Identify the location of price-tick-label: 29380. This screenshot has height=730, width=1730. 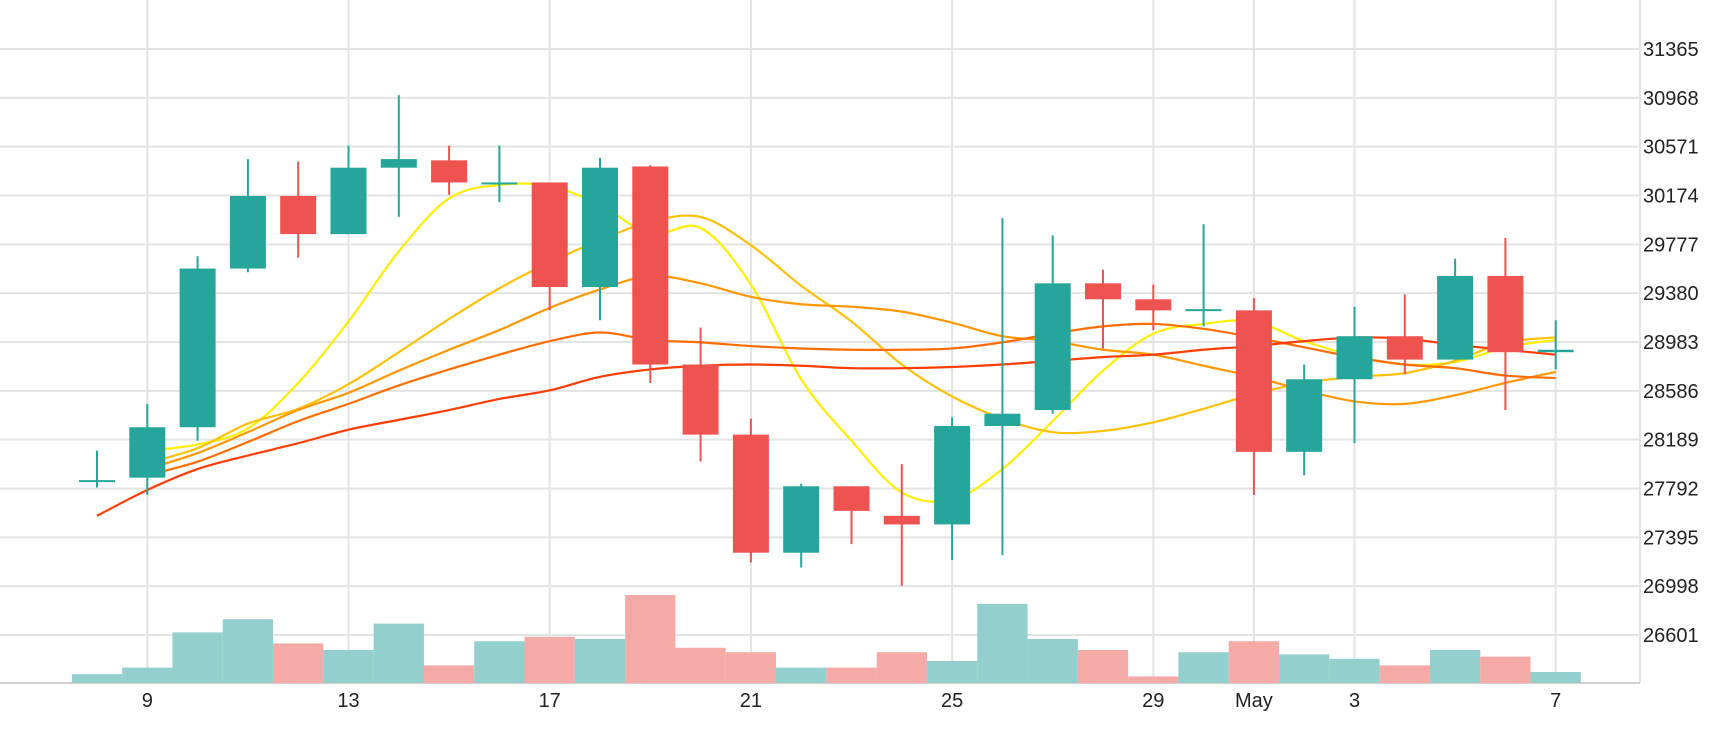
(1671, 294).